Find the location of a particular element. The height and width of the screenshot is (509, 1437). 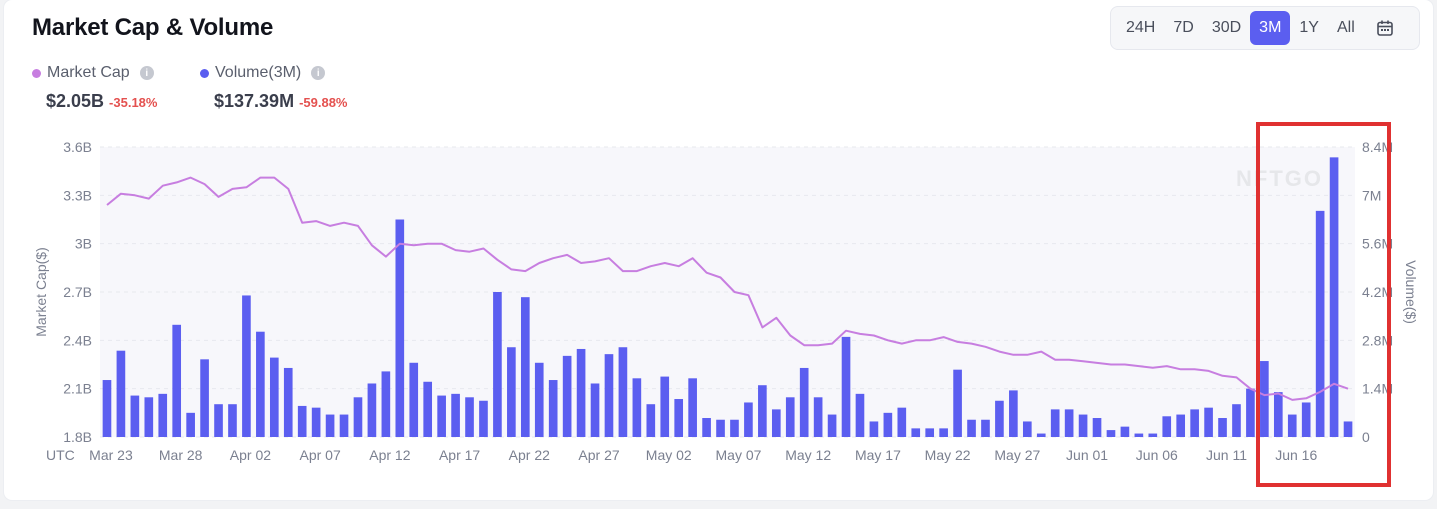

x-tick-label: May 12 is located at coordinates (808, 455).